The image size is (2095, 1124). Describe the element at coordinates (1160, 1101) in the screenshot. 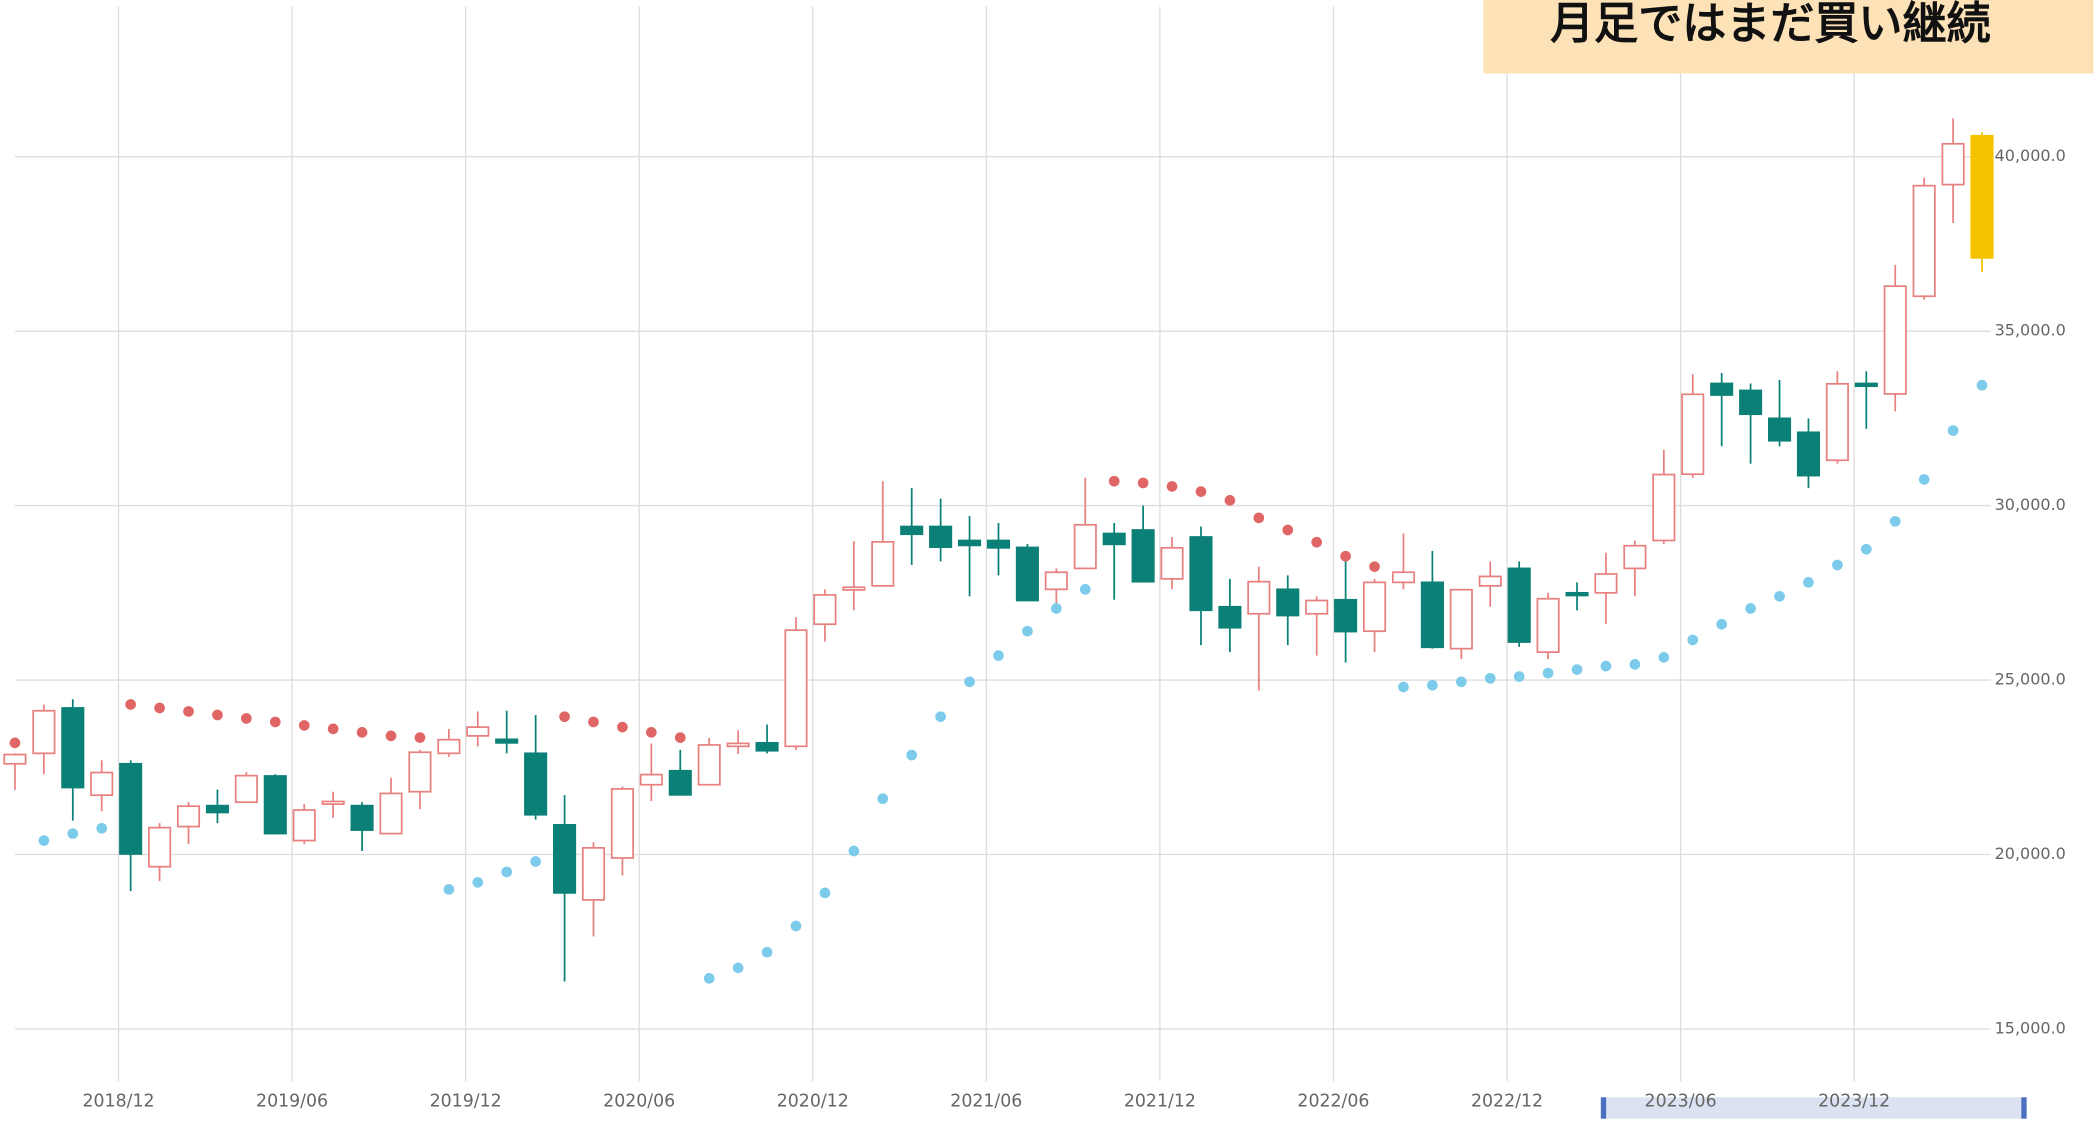

I see `x-tick-label: 2021/12` at that location.